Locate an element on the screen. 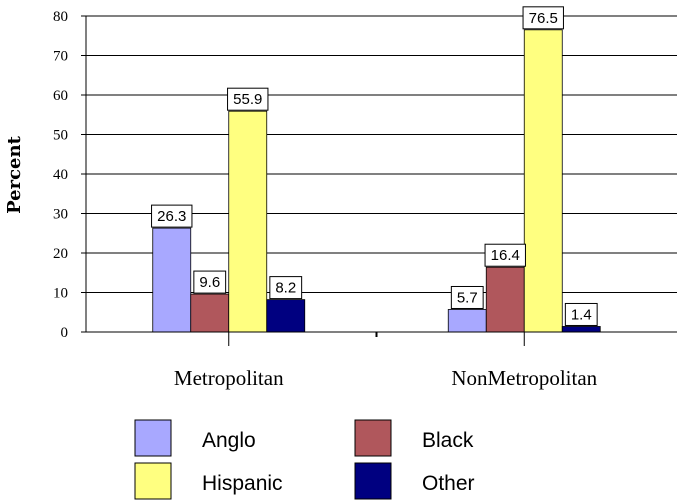 This screenshot has height=501, width=677. y-tick-label: 0 is located at coordinates (65, 333).